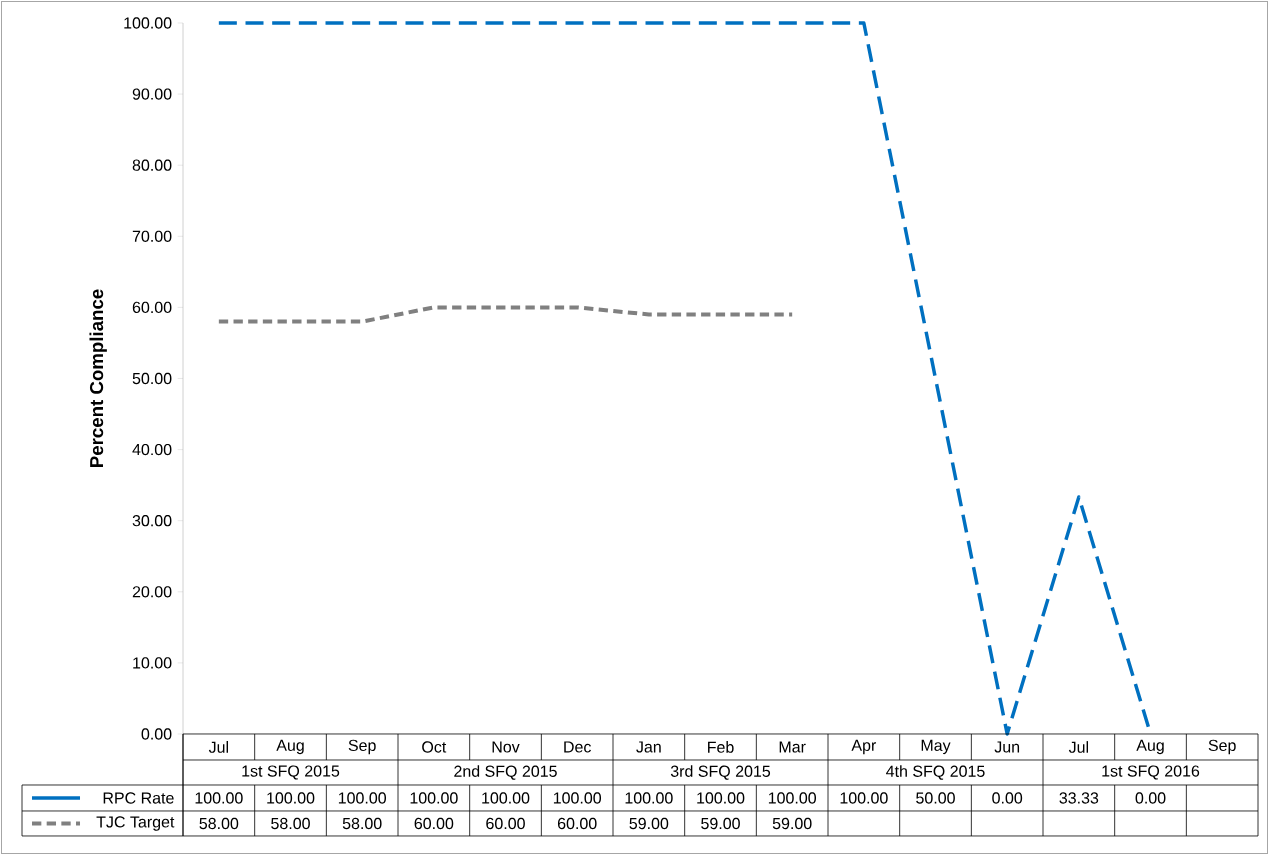 The width and height of the screenshot is (1269, 855). I want to click on legend-label: TJC Target, so click(135, 823).